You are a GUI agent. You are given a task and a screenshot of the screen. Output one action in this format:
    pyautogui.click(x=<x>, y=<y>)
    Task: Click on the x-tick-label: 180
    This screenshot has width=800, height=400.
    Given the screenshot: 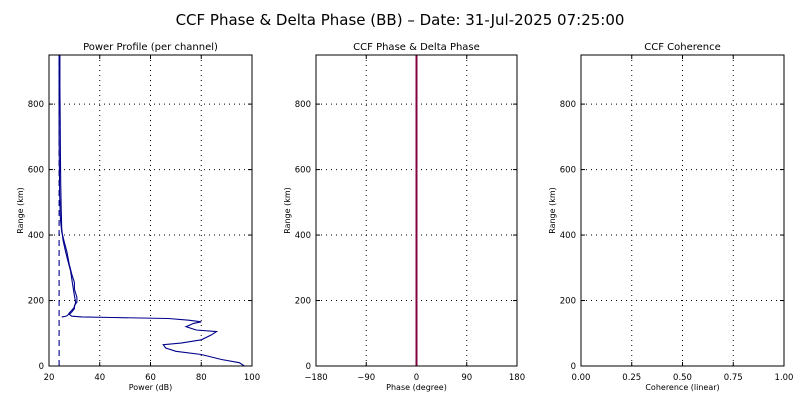 What is the action you would take?
    pyautogui.click(x=517, y=378)
    